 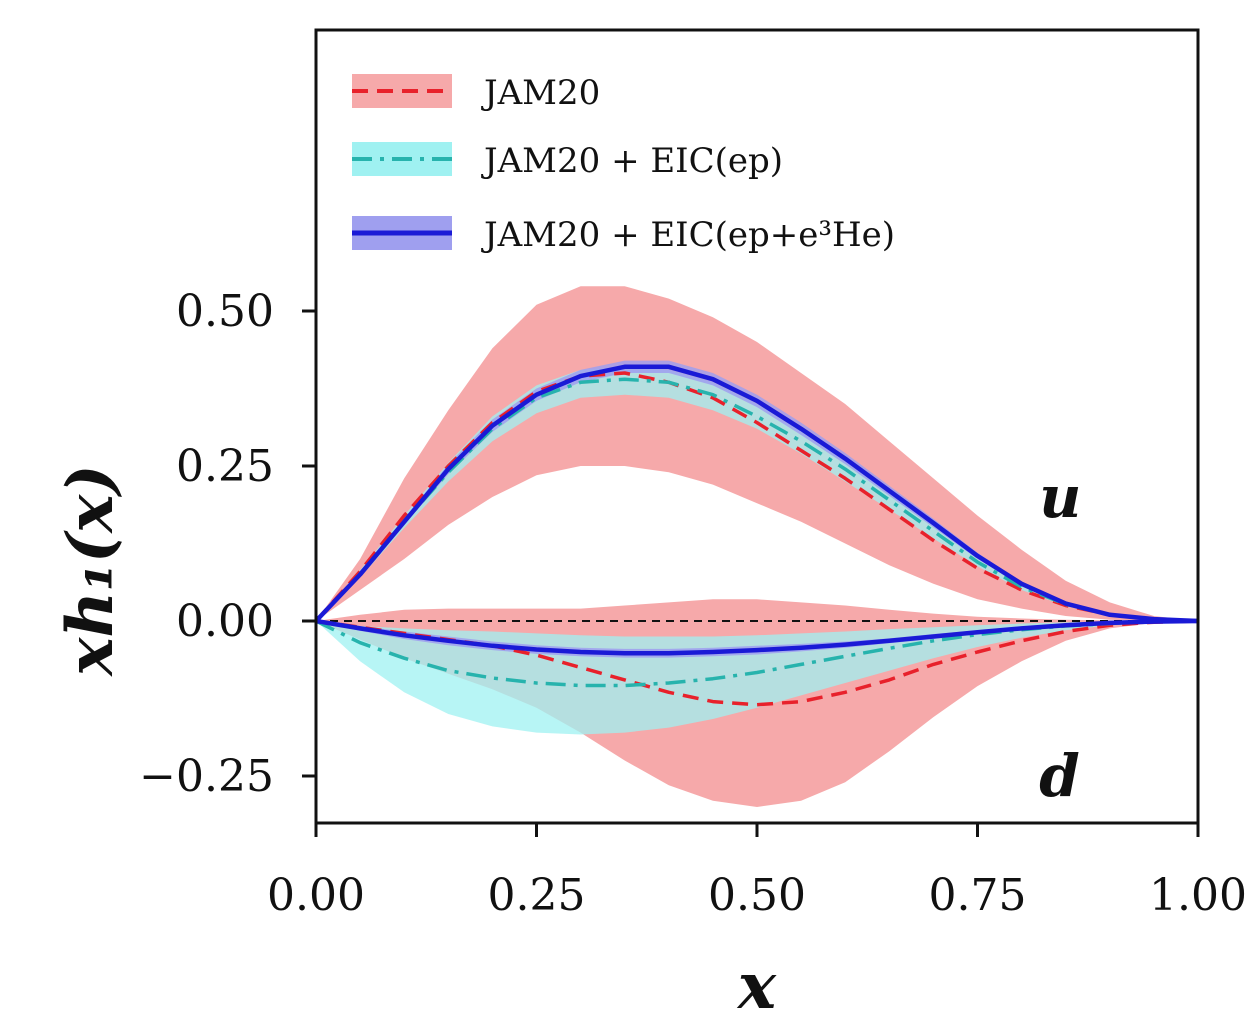 I want to click on y-tick-label: 0.25, so click(x=225, y=466).